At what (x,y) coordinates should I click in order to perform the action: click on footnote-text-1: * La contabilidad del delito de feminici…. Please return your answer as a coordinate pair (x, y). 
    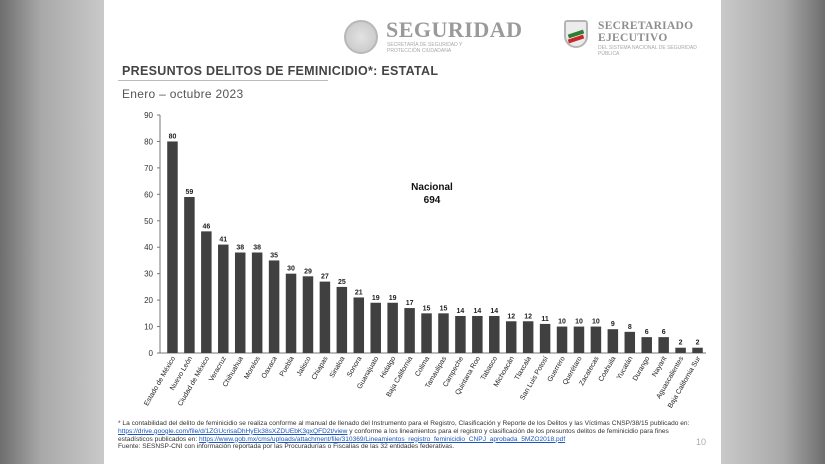
    Looking at the image, I should click on (404, 423).